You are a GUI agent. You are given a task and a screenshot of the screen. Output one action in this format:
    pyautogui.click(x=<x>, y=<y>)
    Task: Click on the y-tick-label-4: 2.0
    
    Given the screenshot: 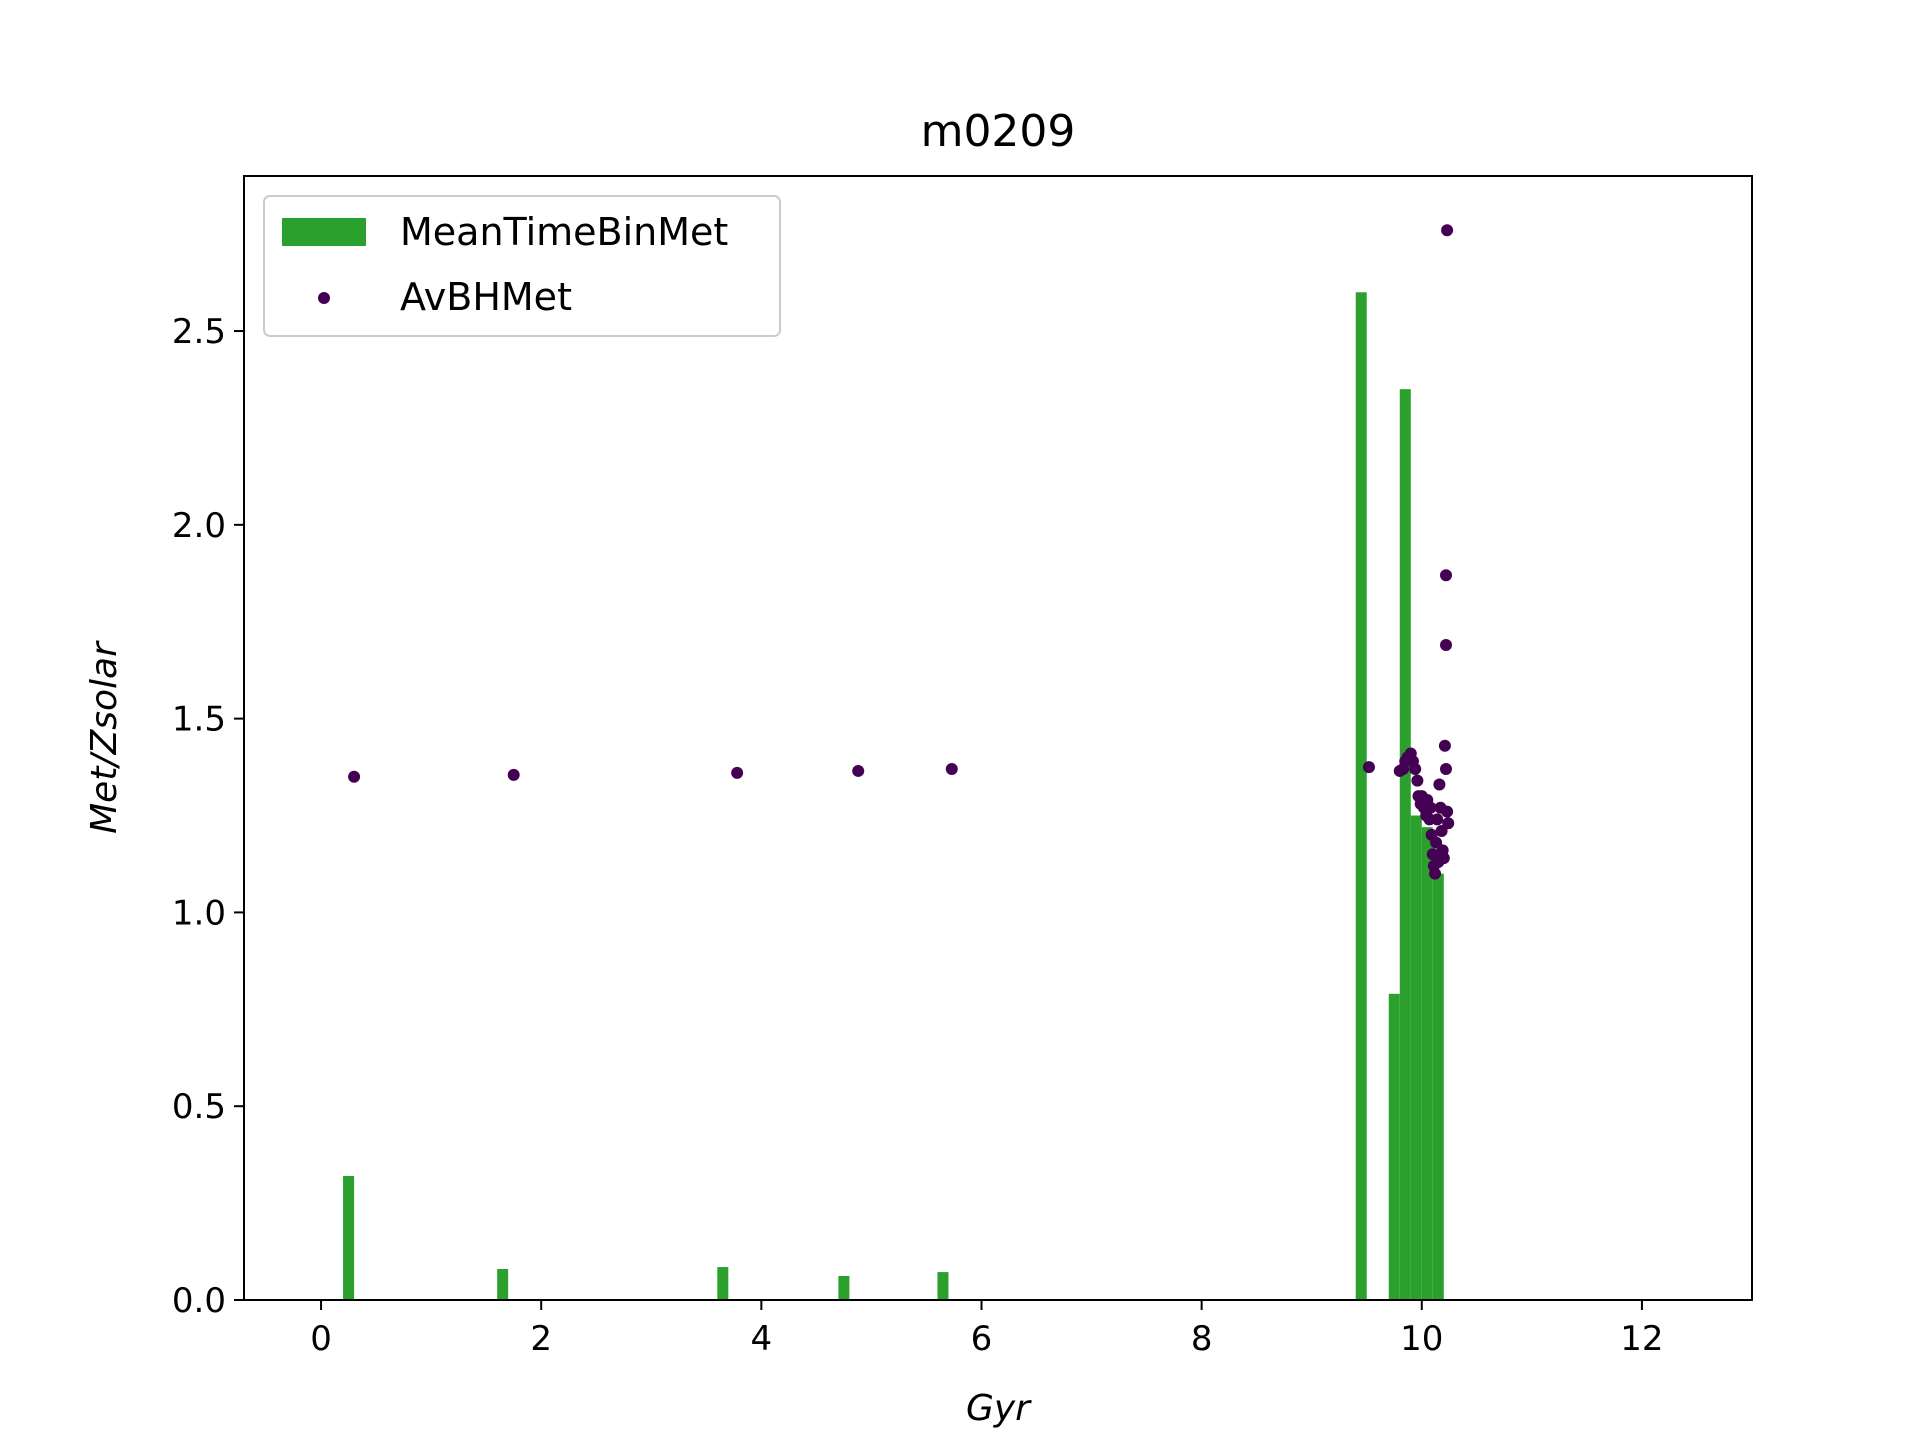 What is the action you would take?
    pyautogui.click(x=199, y=526)
    